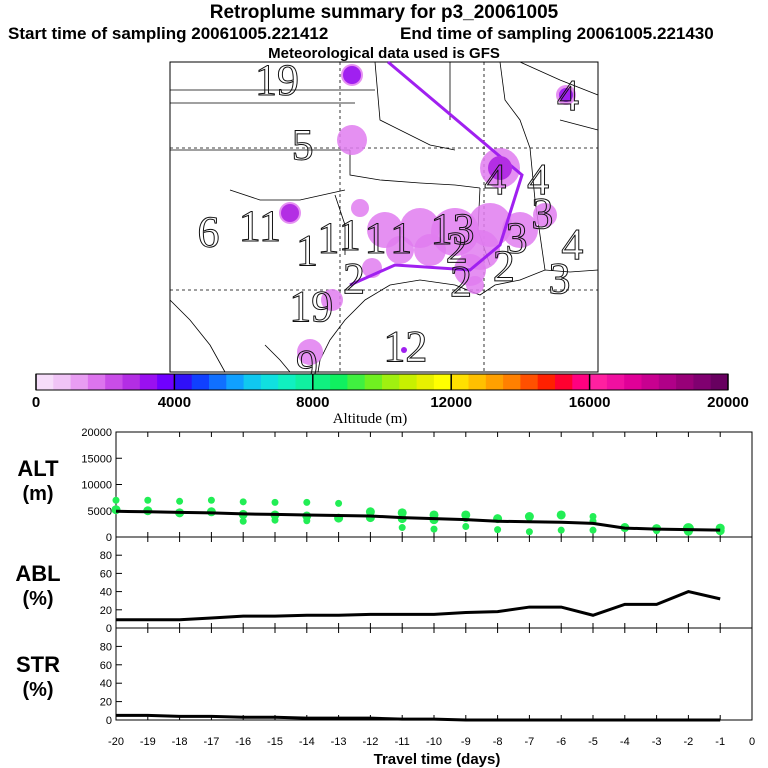 This screenshot has height=768, width=768. Describe the element at coordinates (466, 742) in the screenshot. I see `x-tick-label: -9` at that location.